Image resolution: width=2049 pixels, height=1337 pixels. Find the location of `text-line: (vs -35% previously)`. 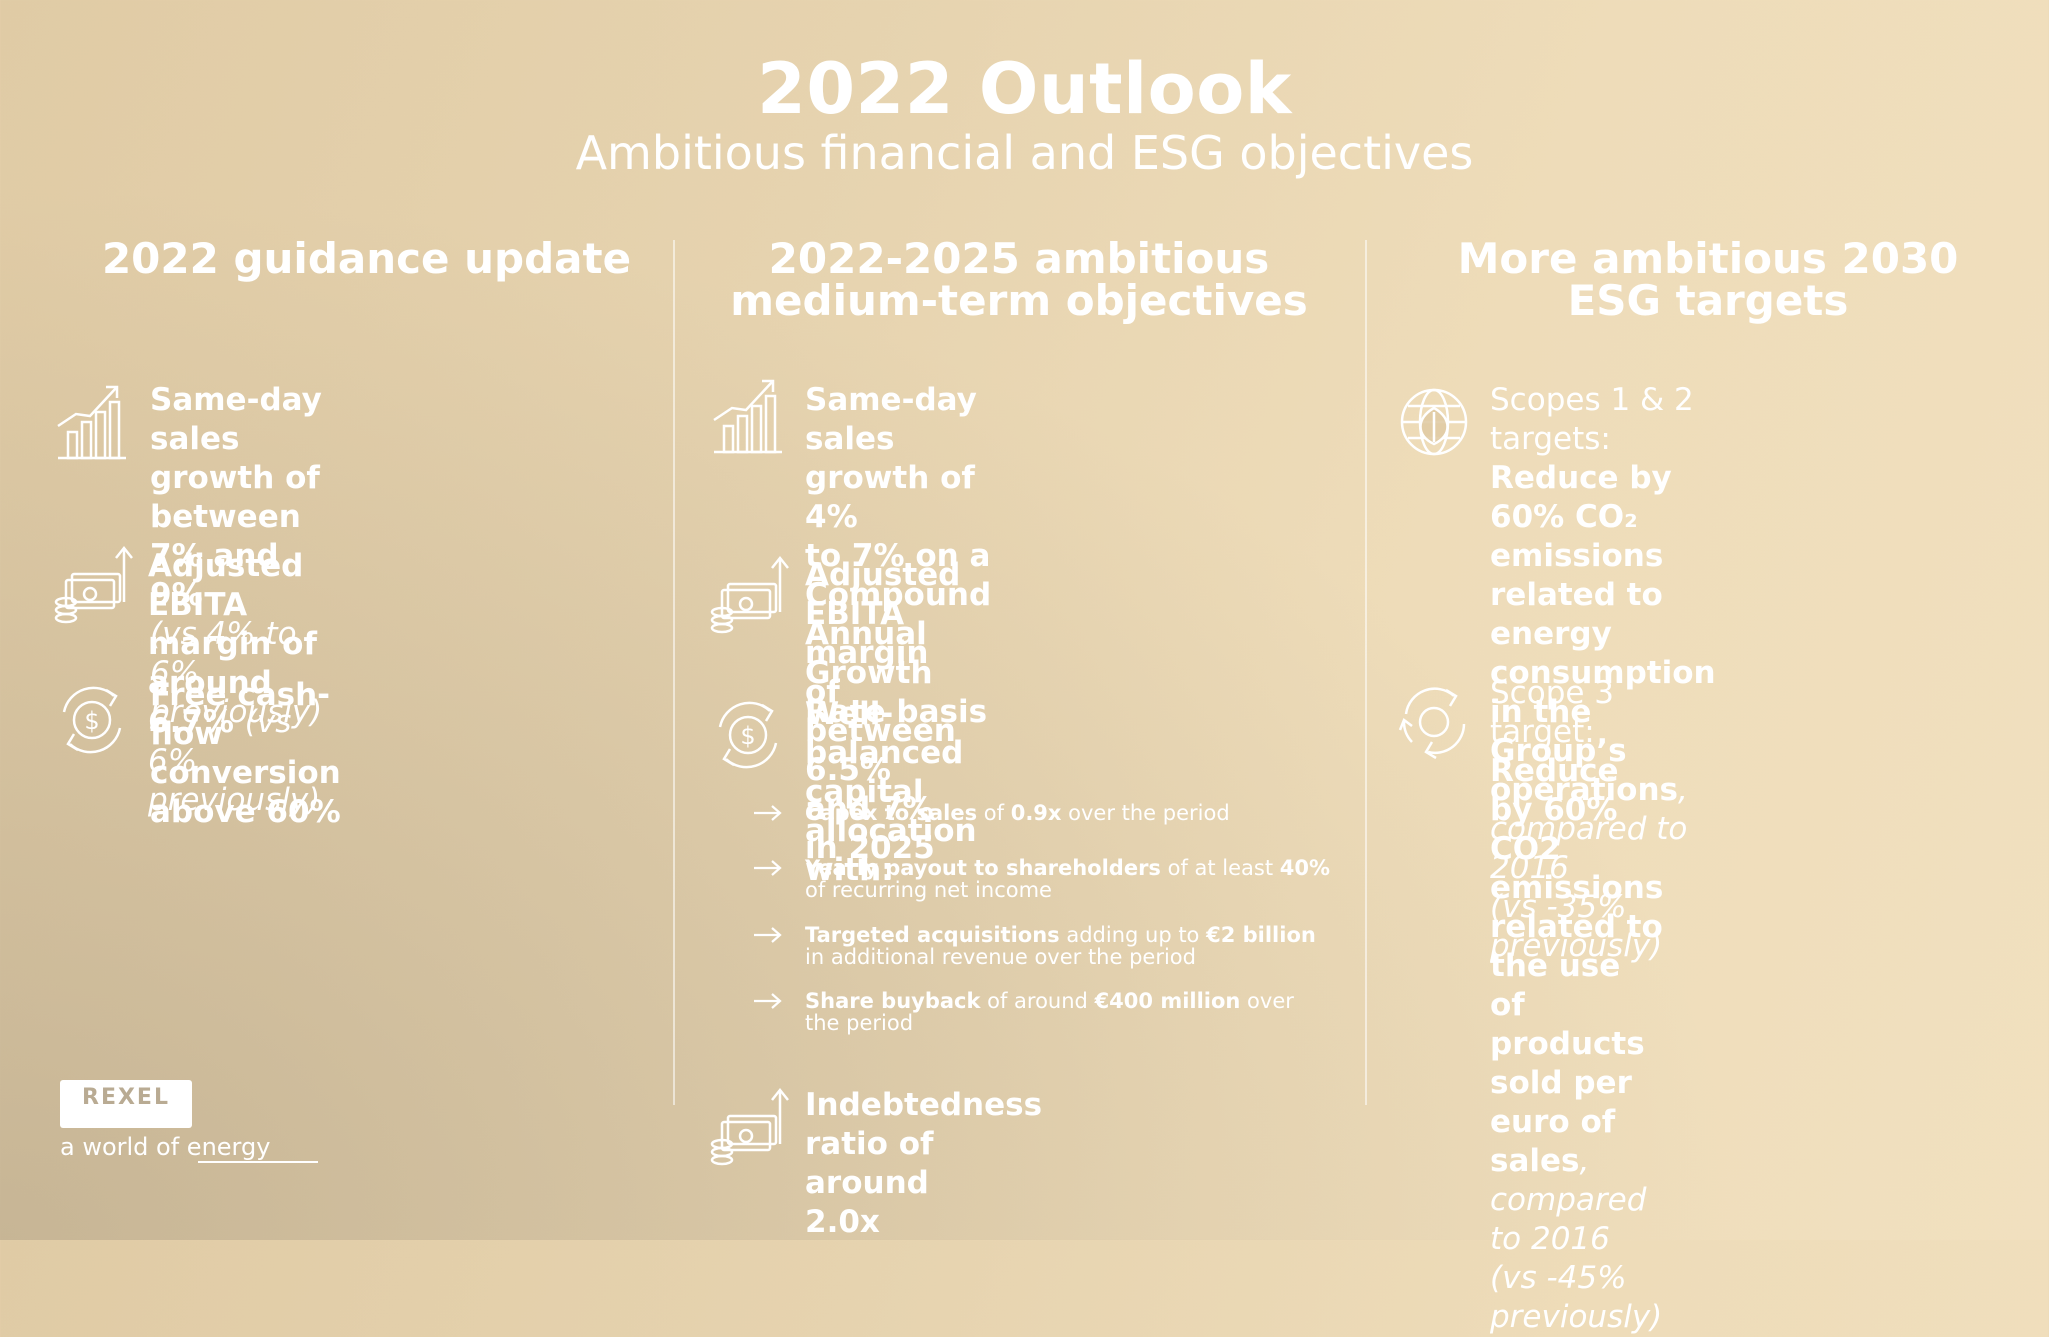

text-line: (vs -35% previously) is located at coordinates (1576, 926).